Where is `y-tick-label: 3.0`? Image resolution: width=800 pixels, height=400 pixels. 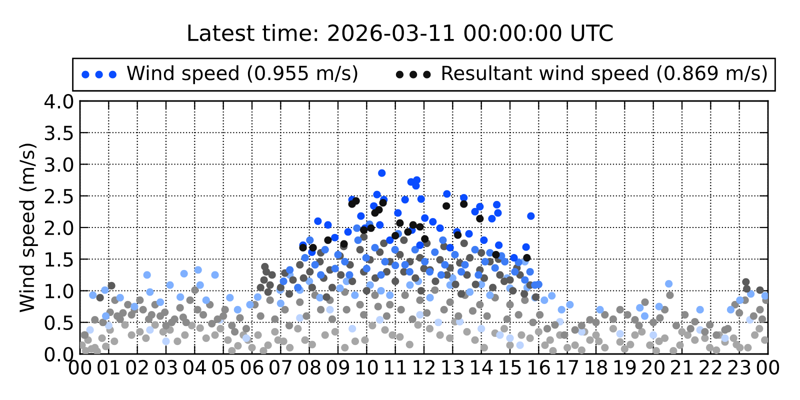 y-tick-label: 3.0 is located at coordinates (59, 164).